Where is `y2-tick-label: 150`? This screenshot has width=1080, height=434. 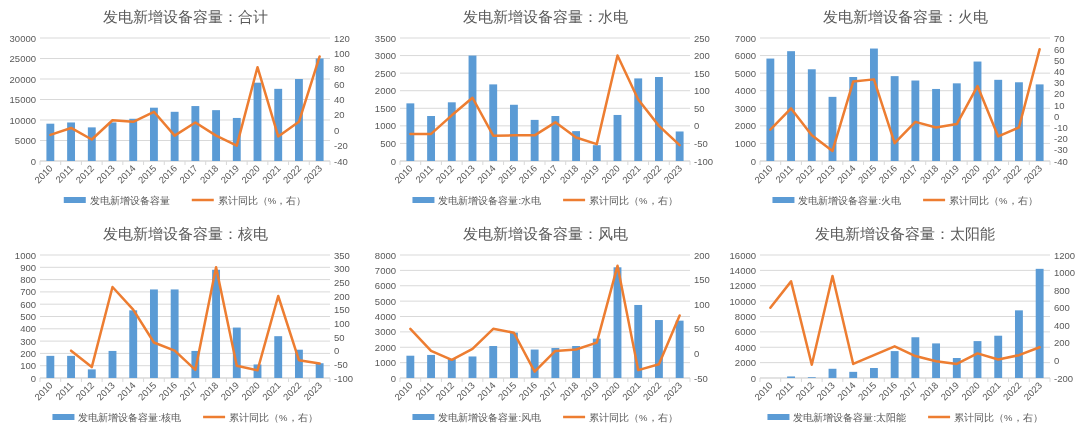
y2-tick-label: 150 is located at coordinates (702, 73).